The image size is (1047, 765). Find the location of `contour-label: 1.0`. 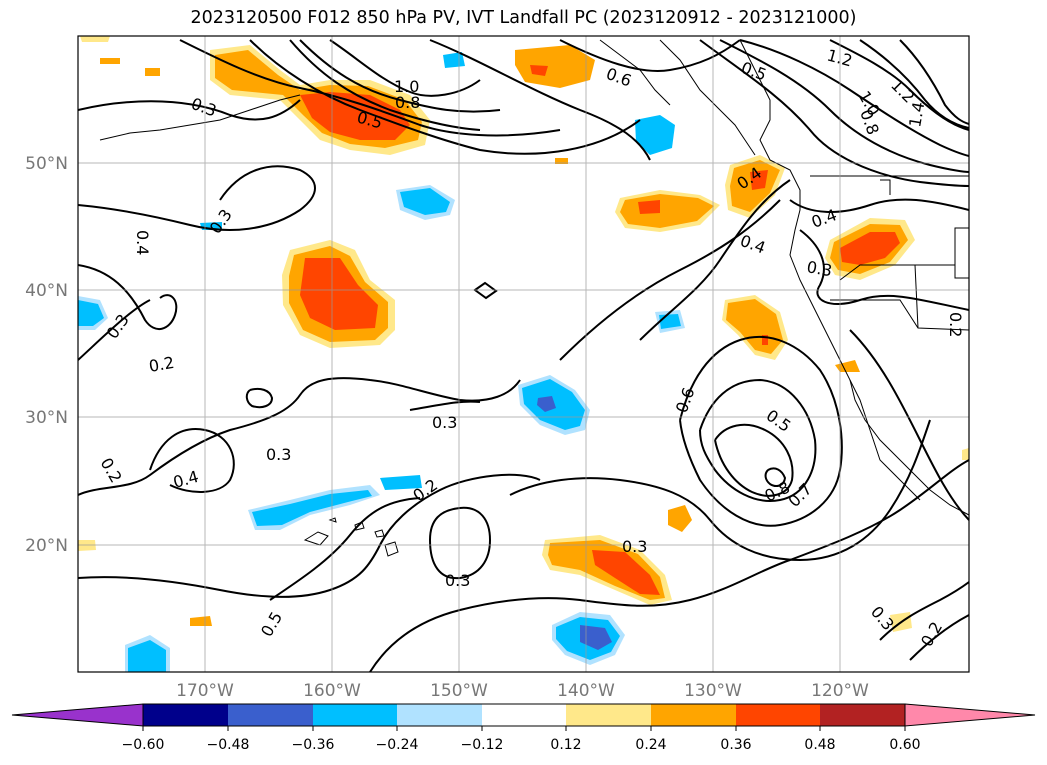

contour-label: 1.0 is located at coordinates (406, 86).